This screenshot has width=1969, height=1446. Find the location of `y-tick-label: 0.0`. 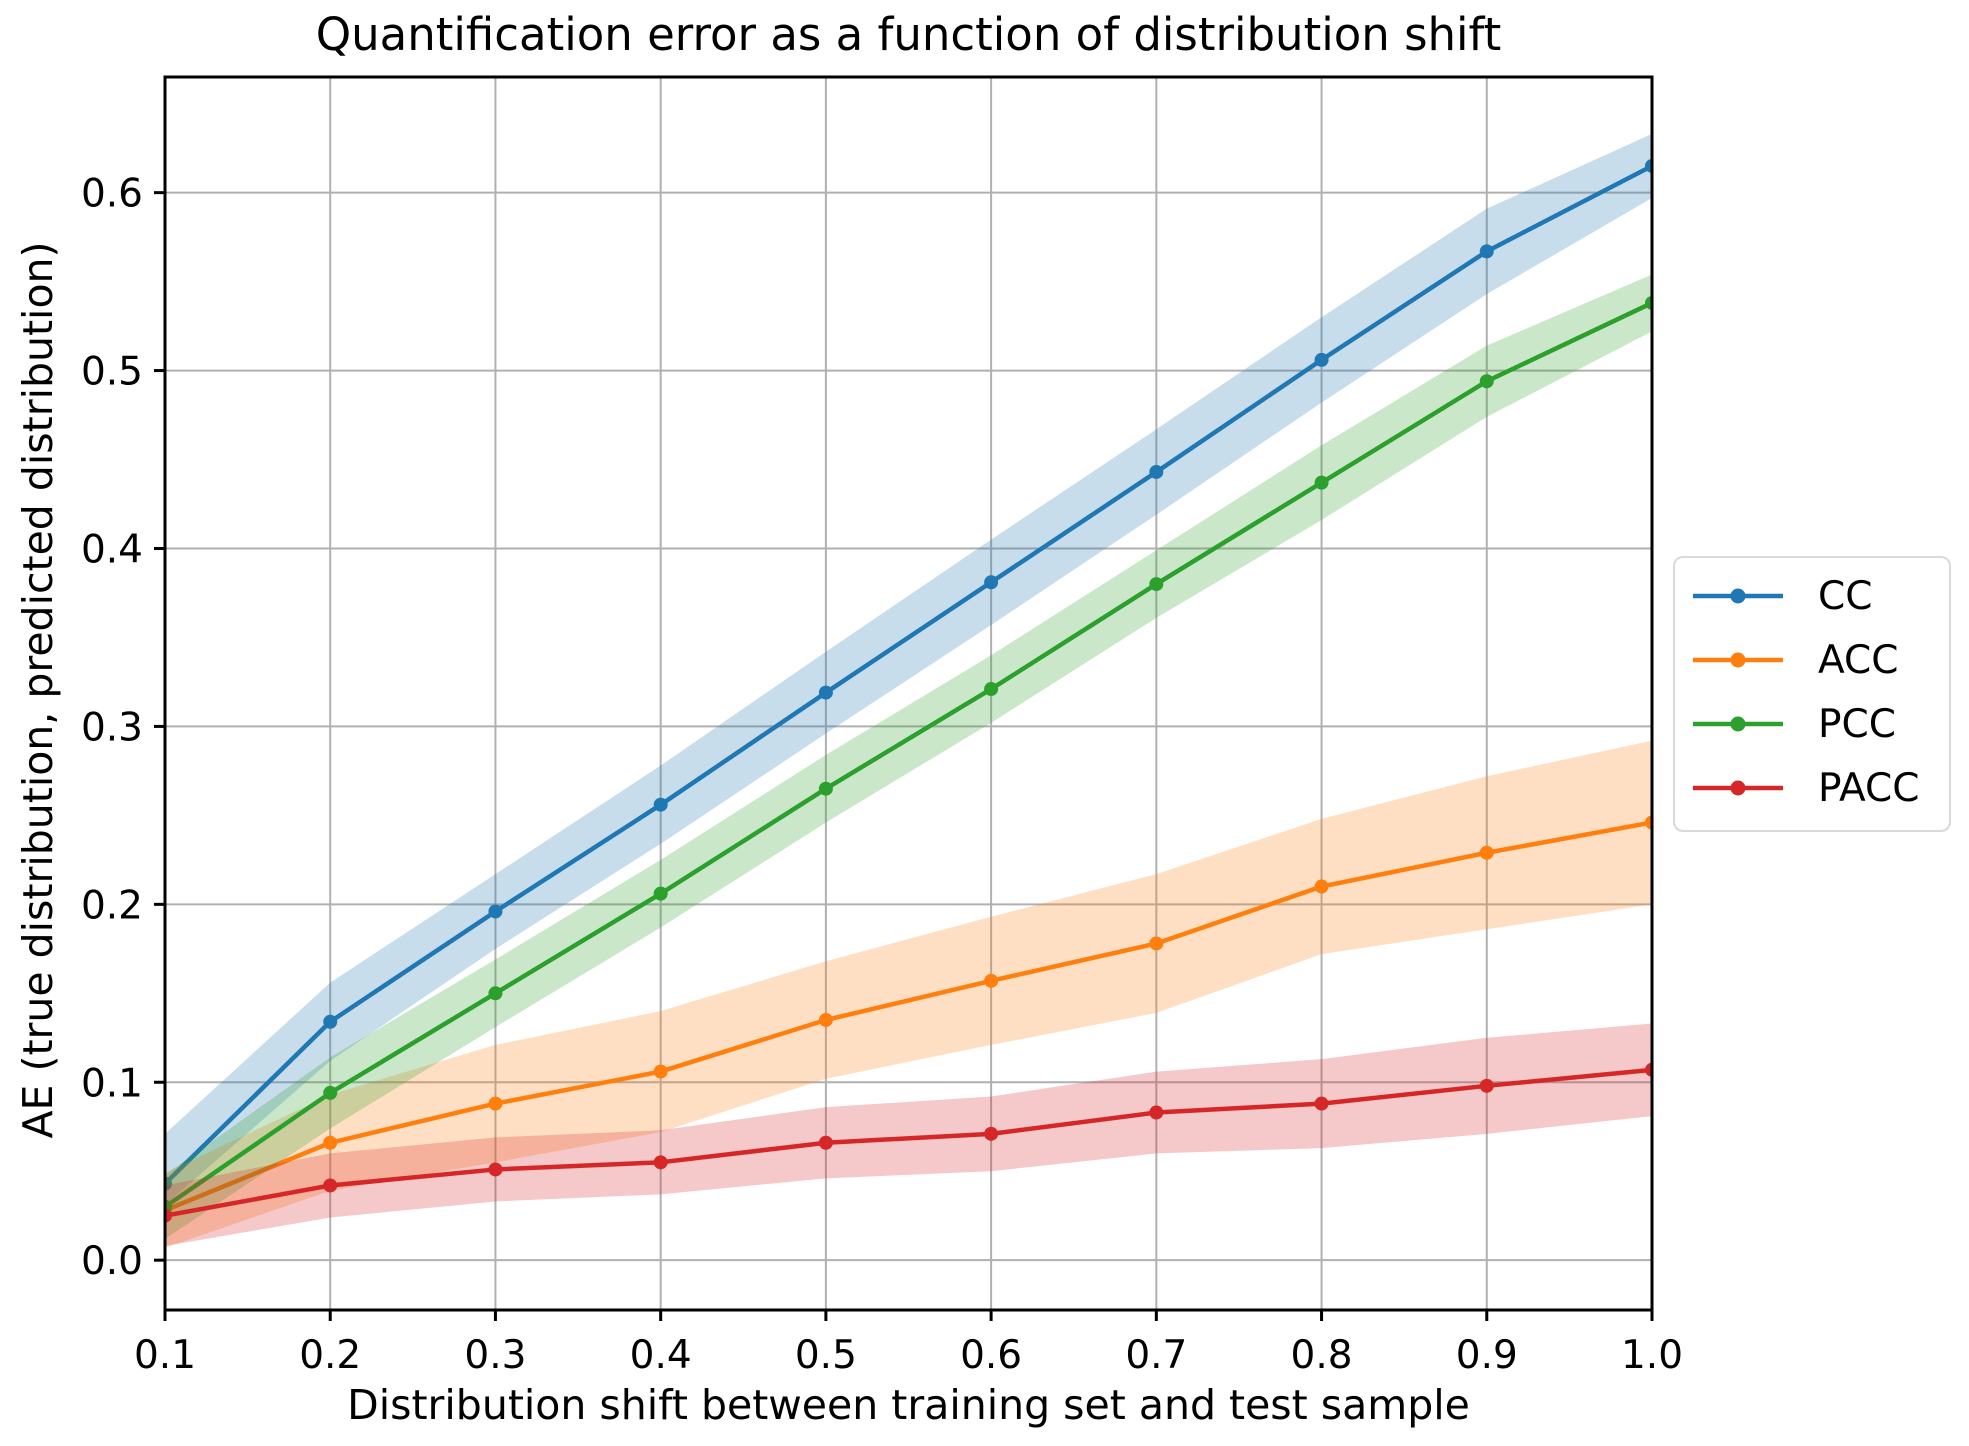

y-tick-label: 0.0 is located at coordinates (112, 1261).